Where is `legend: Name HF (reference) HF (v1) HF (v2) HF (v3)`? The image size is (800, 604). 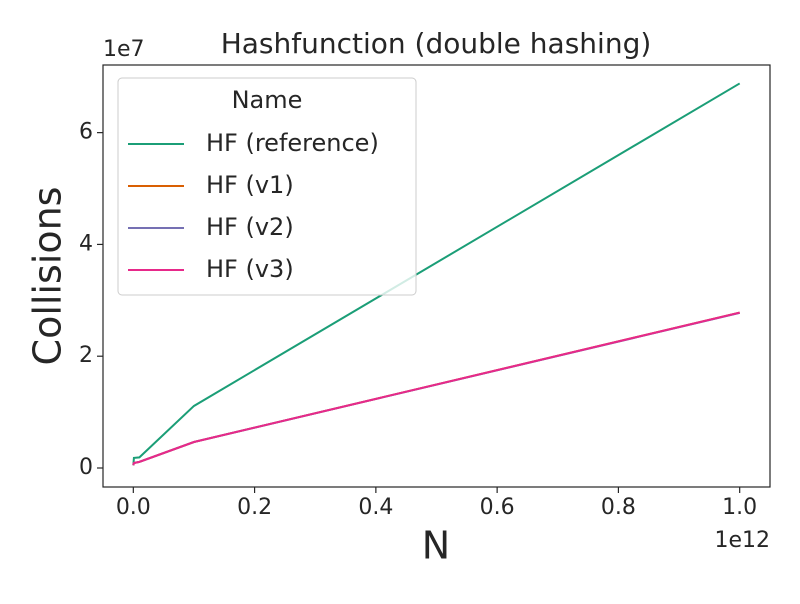 legend: Name HF (reference) HF (v1) HF (v2) HF (v3) is located at coordinates (267, 186).